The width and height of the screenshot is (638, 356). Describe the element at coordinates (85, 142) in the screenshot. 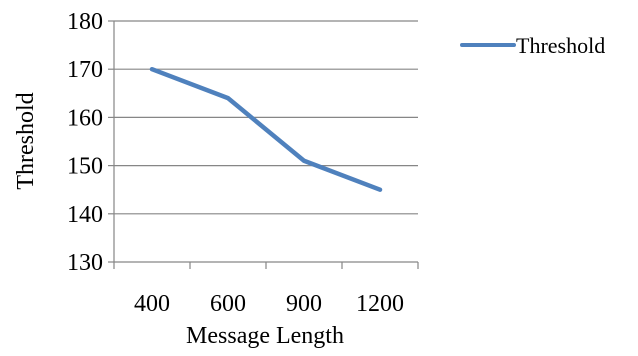

I see `y-tick-labels: 130 140 150 160 170 180` at that location.